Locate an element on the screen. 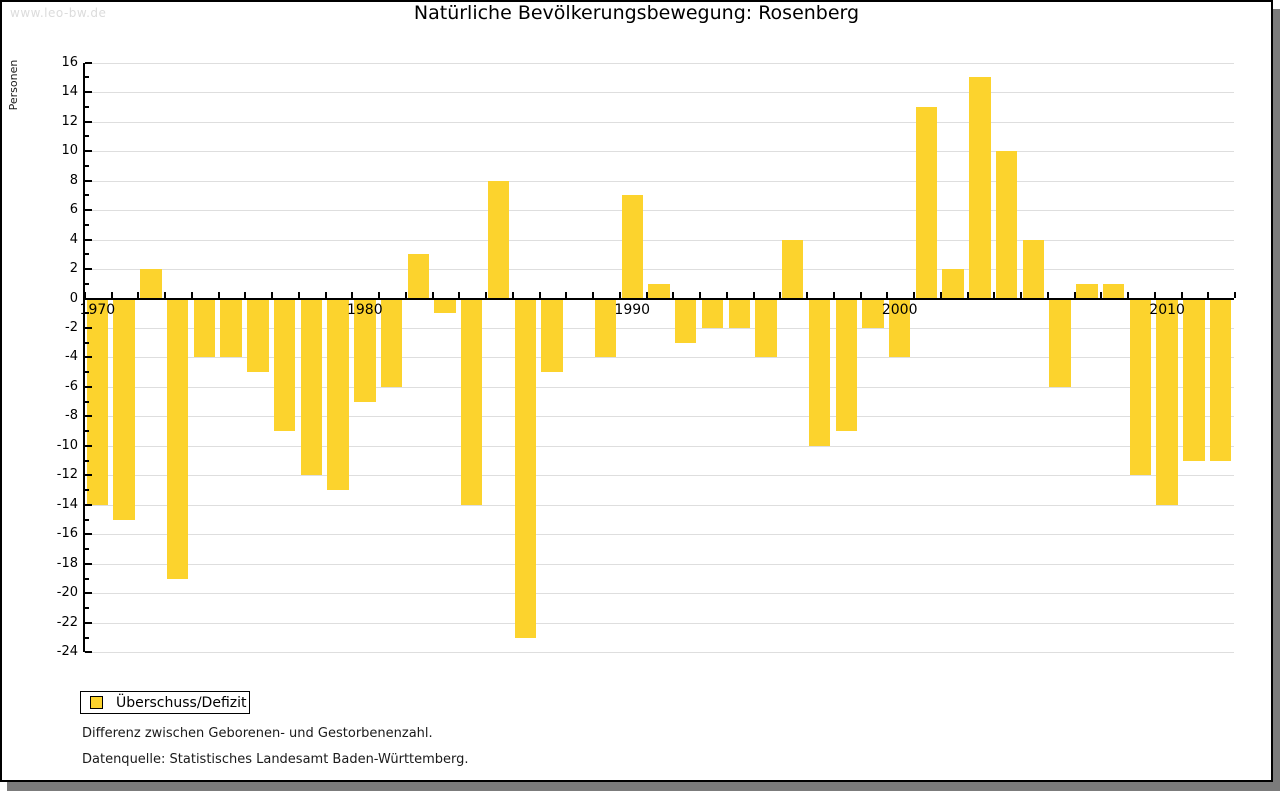 The image size is (1280, 791). bar-1972 is located at coordinates (151, 284).